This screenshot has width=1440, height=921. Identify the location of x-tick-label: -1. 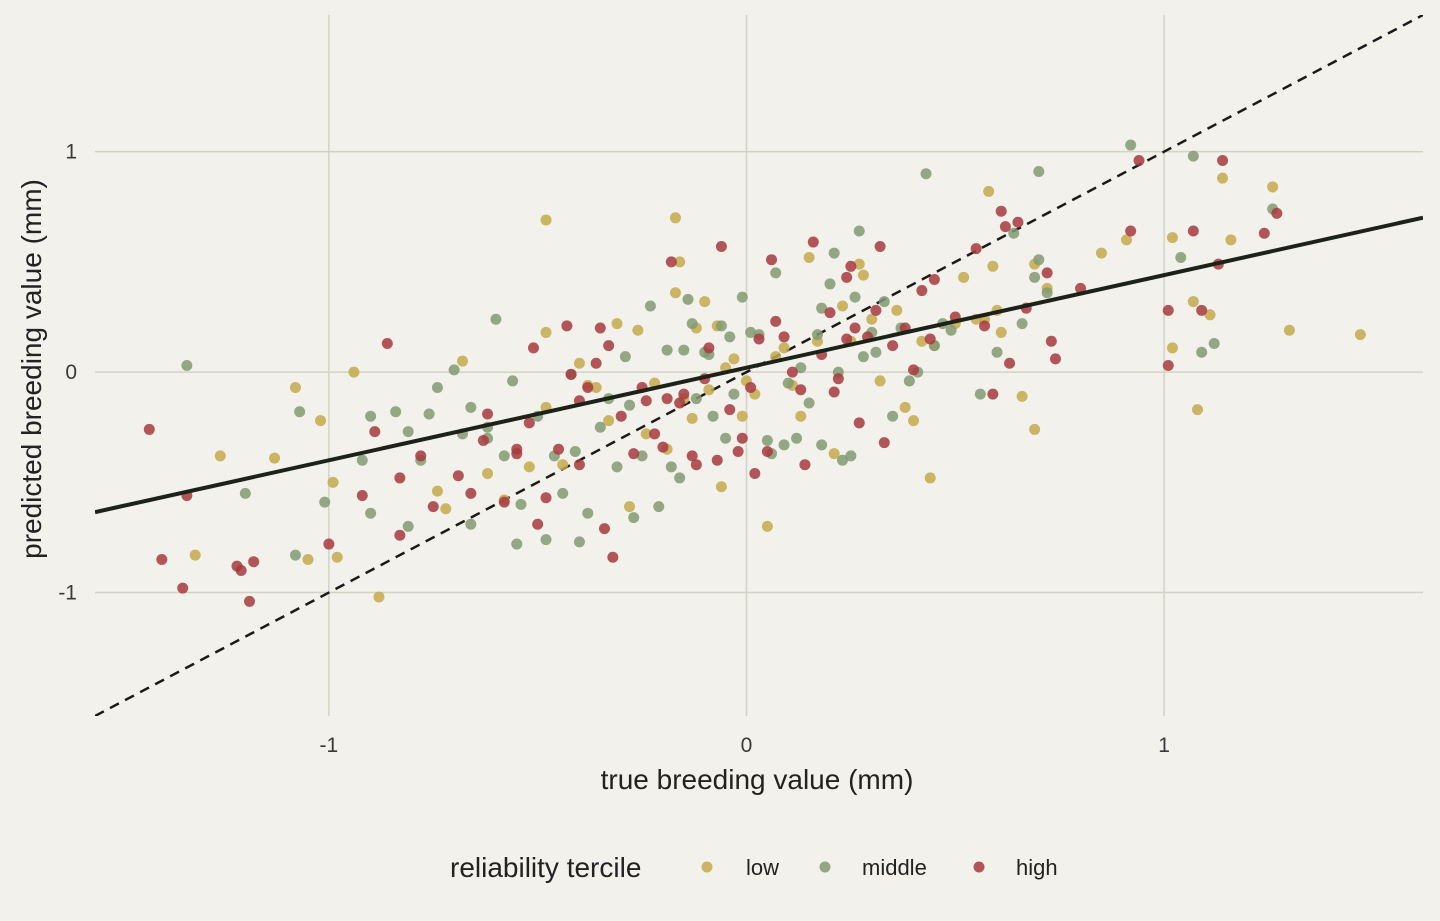
(329, 745).